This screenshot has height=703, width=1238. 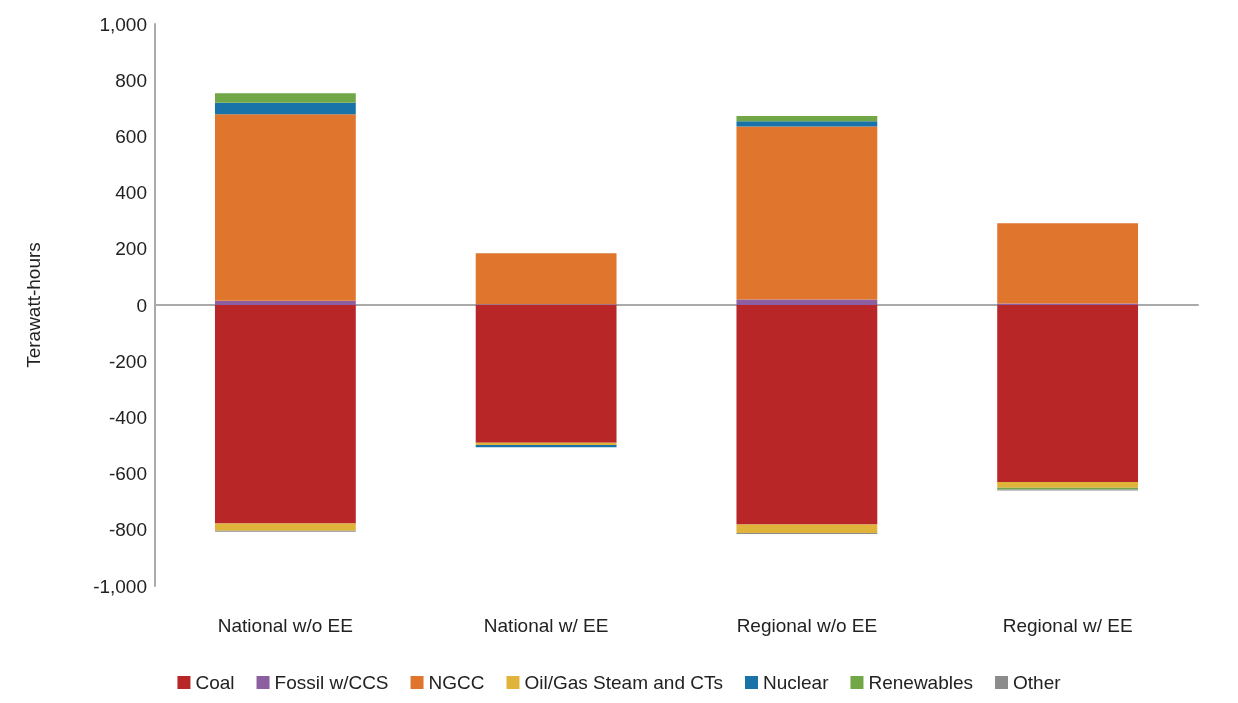 I want to click on y-tick-label: 0, so click(x=141, y=305).